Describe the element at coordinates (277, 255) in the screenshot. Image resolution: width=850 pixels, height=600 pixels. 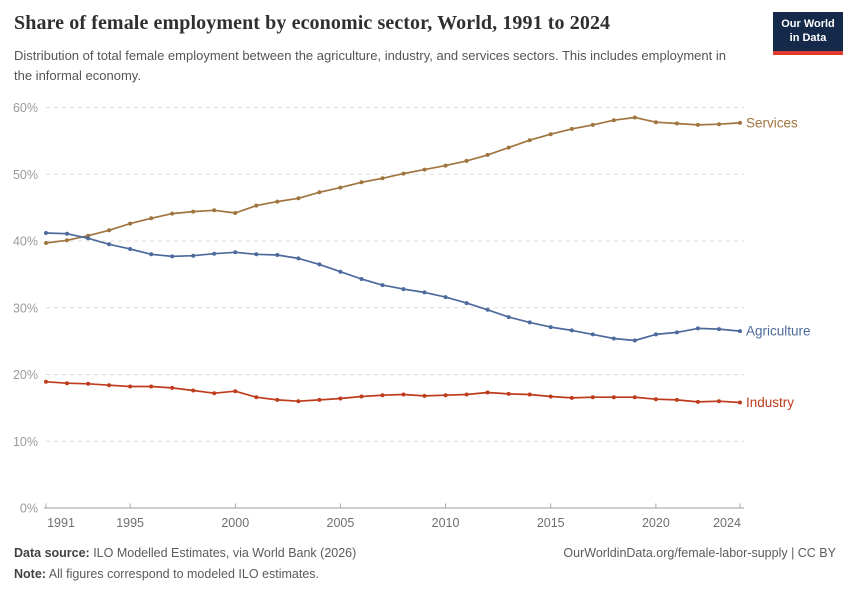
I see `data-point-agriculture-2002` at that location.